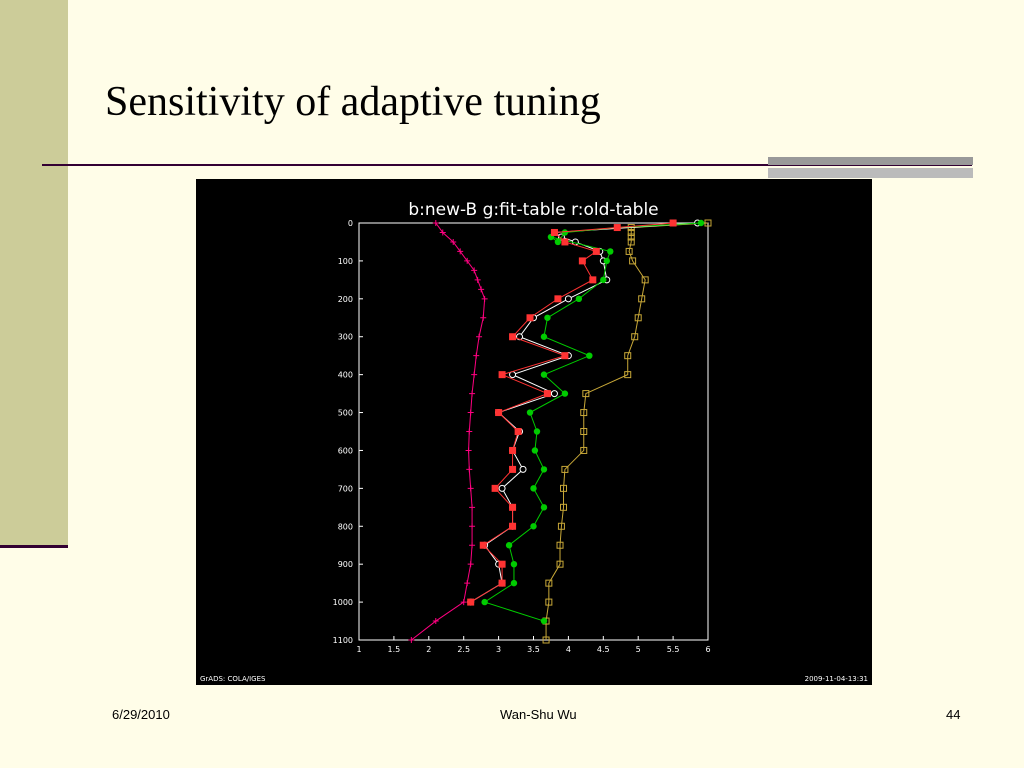  I want to click on y-tick-label: 500, so click(345, 413).